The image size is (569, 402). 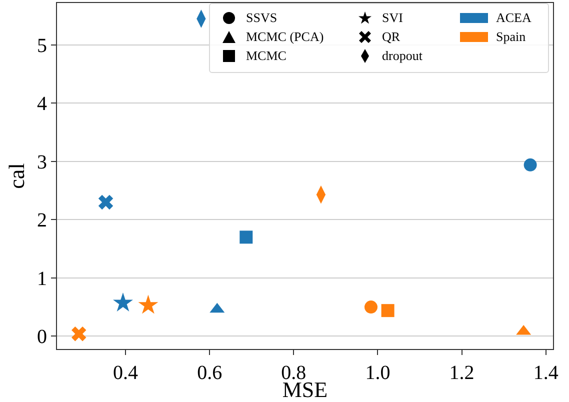 I want to click on y-tick-label: 2, so click(x=42, y=221).